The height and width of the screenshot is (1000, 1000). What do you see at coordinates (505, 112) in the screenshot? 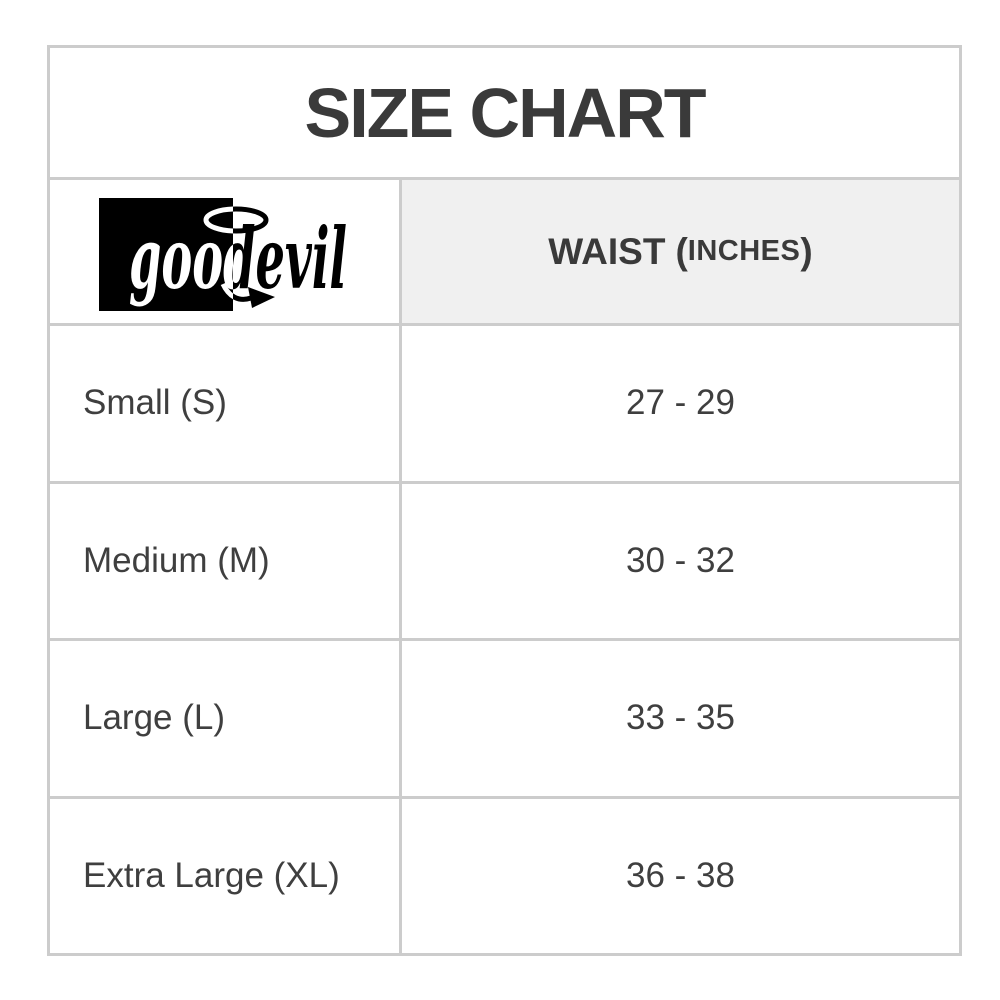
I see `page-title: SIZE CHART` at bounding box center [505, 112].